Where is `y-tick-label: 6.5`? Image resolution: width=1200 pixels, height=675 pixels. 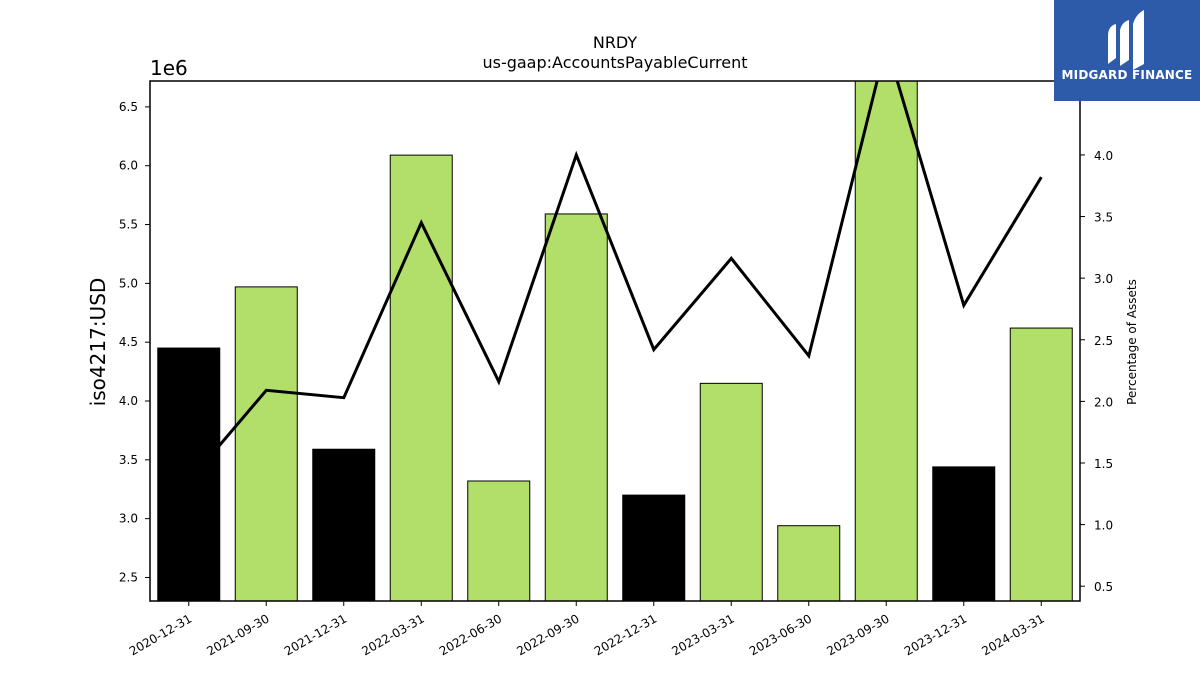 y-tick-label: 6.5 is located at coordinates (128, 107).